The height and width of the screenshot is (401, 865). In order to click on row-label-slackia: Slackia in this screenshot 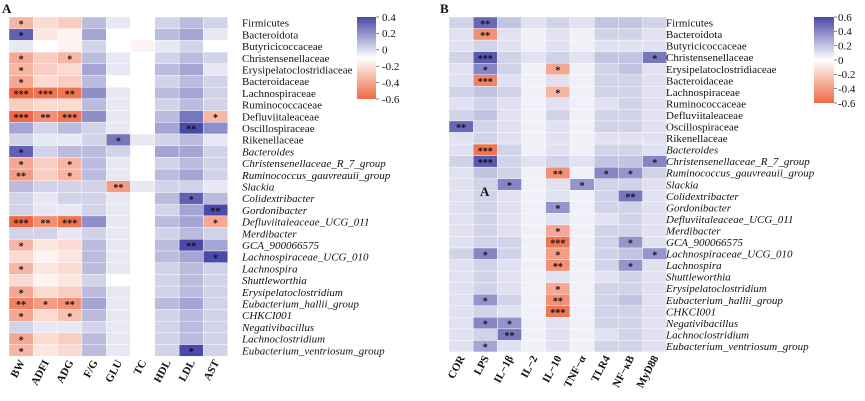, I will do `click(682, 185)`.